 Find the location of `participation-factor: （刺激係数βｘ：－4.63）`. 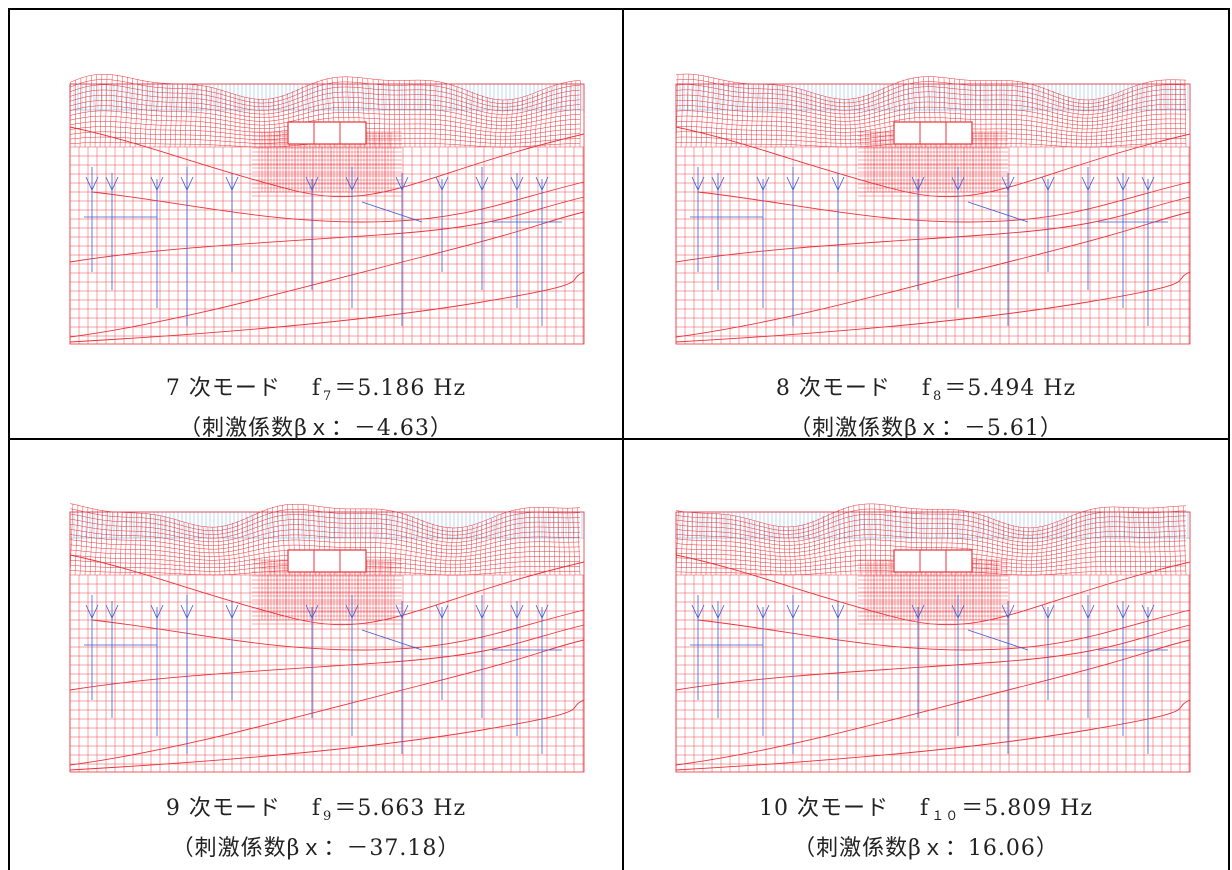

participation-factor: （刺激係数βｘ：－4.63） is located at coordinates (316, 428).